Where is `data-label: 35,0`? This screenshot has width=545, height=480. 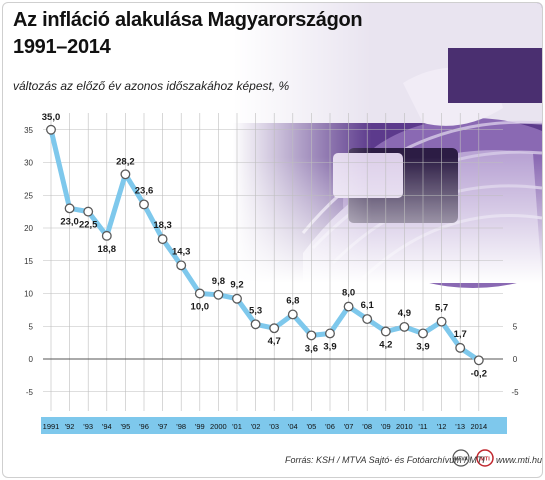
data-label: 35,0 is located at coordinates (51, 117).